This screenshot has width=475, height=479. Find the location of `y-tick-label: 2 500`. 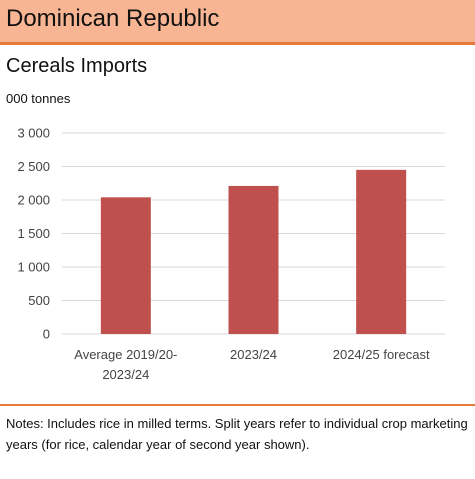

y-tick-label: 2 500 is located at coordinates (33, 166).